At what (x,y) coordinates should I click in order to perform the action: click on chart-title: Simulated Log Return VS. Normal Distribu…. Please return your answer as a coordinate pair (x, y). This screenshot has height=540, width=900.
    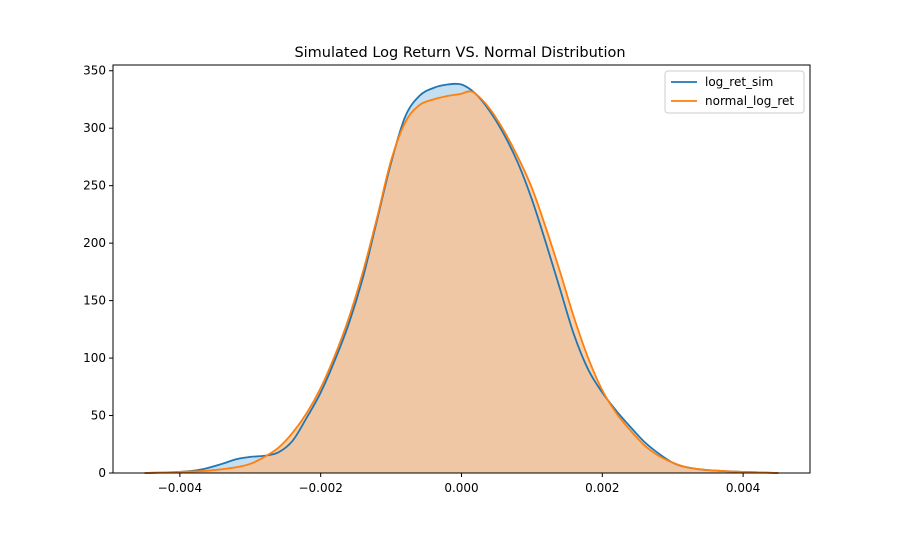
    Looking at the image, I should click on (459, 53).